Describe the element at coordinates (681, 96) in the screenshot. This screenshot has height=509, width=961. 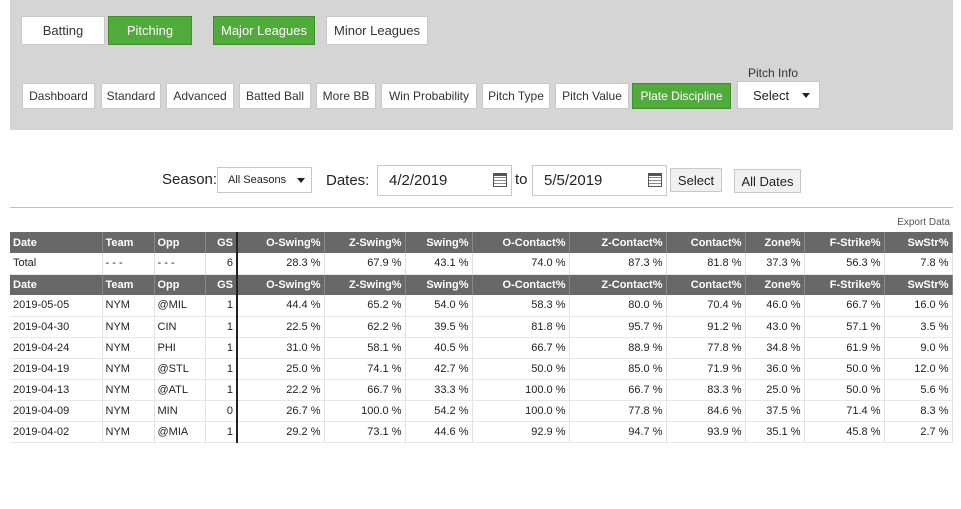
I see `tab-plate-discipline: Plate Discipline` at that location.